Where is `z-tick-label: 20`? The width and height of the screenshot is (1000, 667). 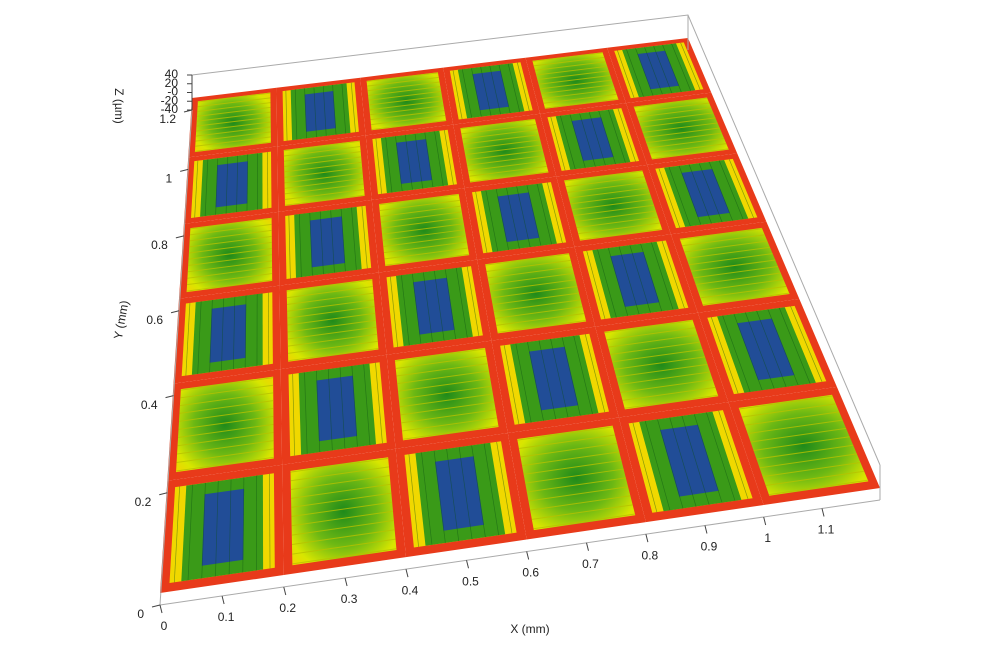 z-tick-label: 20 is located at coordinates (172, 83).